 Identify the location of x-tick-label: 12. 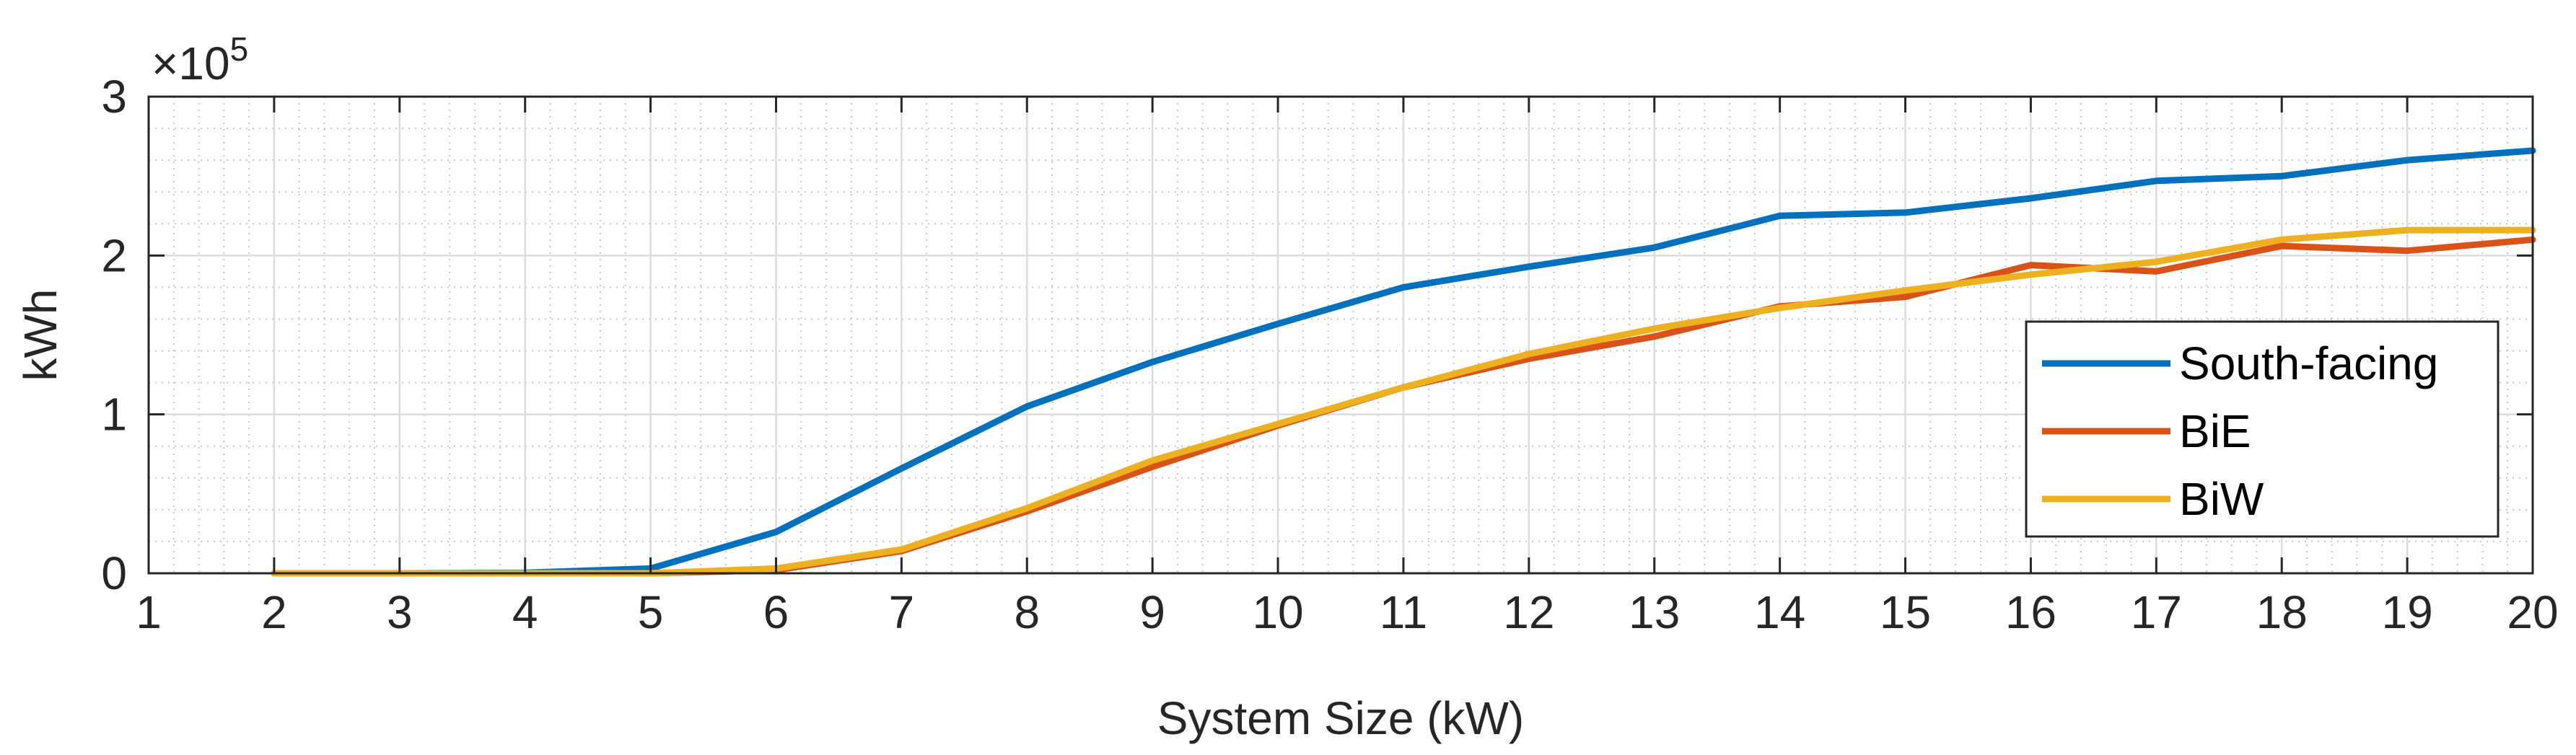
(1528, 612).